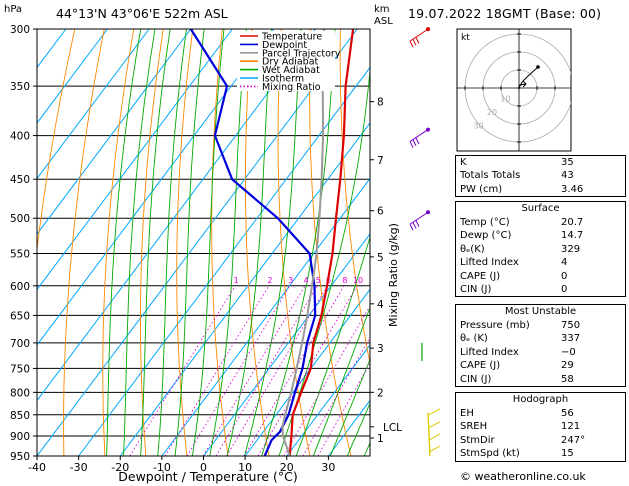 This screenshot has height=486, width=629. What do you see at coordinates (301, 53) in the screenshot?
I see `legend-entry: Parcel Trajectory` at bounding box center [301, 53].